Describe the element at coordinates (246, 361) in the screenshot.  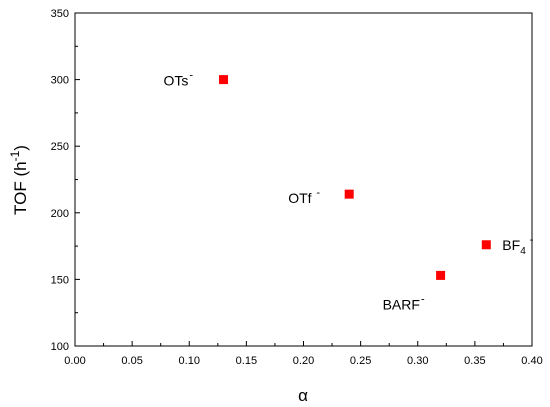
I see `x-tick-label: 0.15` at that location.